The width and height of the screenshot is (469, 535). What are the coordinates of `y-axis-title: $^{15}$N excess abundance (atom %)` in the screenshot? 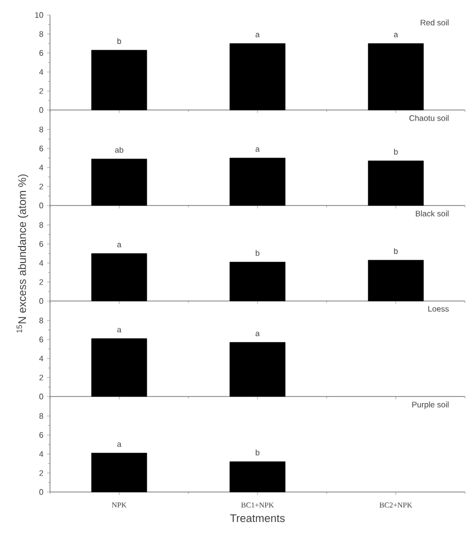 It's located at (22, 253).